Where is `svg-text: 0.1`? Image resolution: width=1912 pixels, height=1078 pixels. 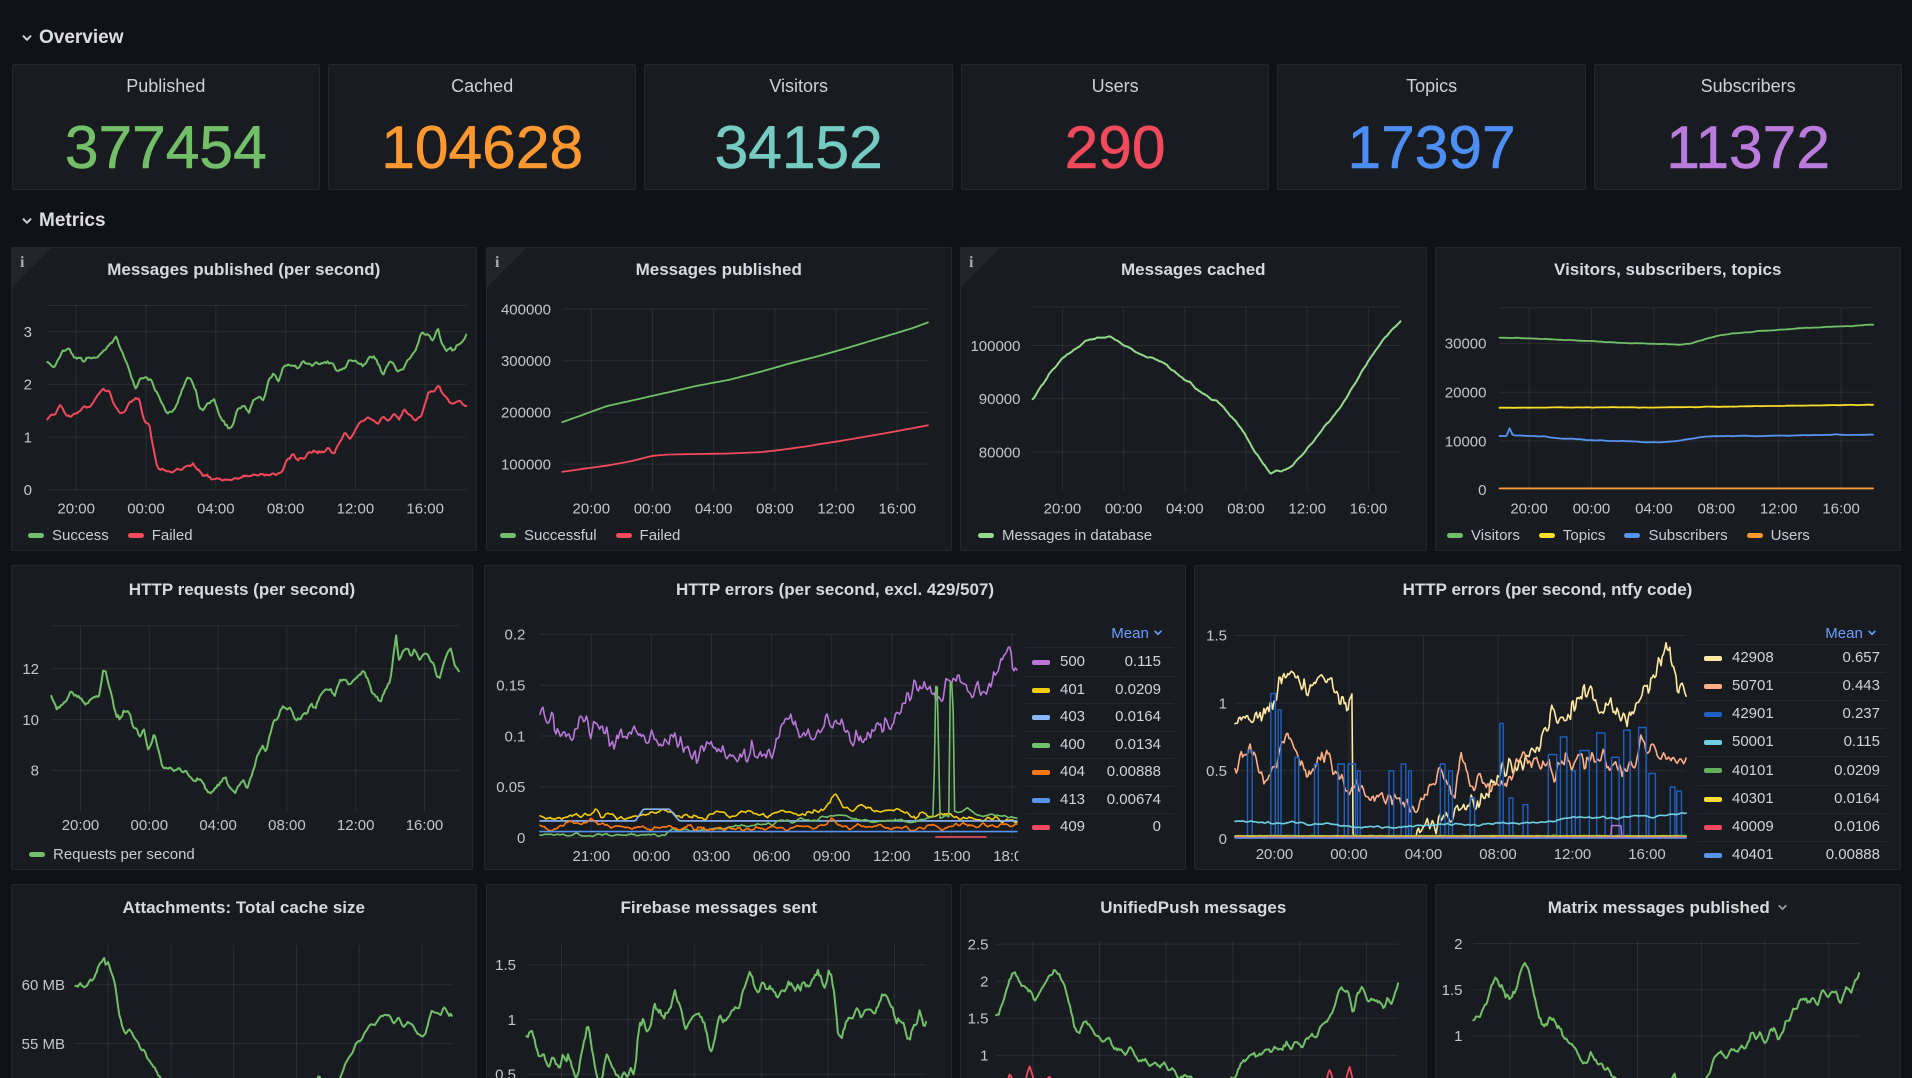
svg-text: 0.1 is located at coordinates (515, 736).